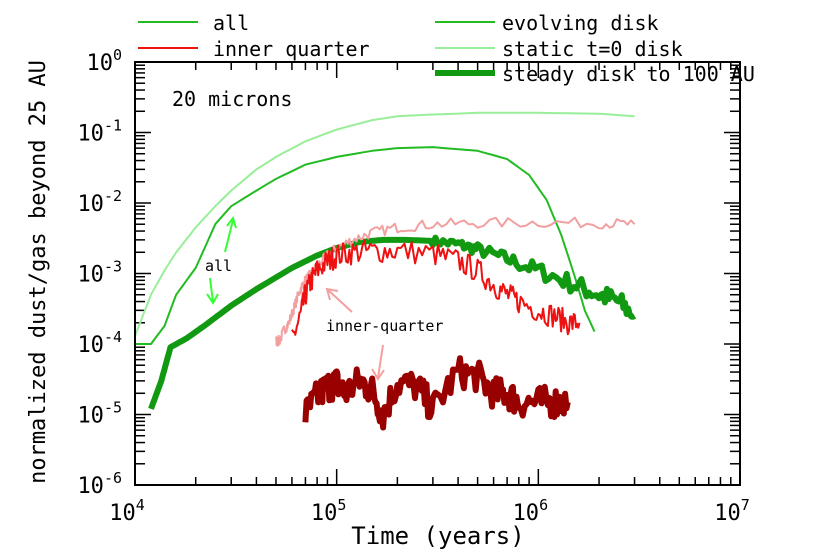 The width and height of the screenshot is (830, 555). I want to click on y-tick-labels: 10⁻⁶ 10⁻⁵ 10⁻⁴ 10⁻³ 10⁻² 10⁻¹ 10⁰, so click(99, 272).